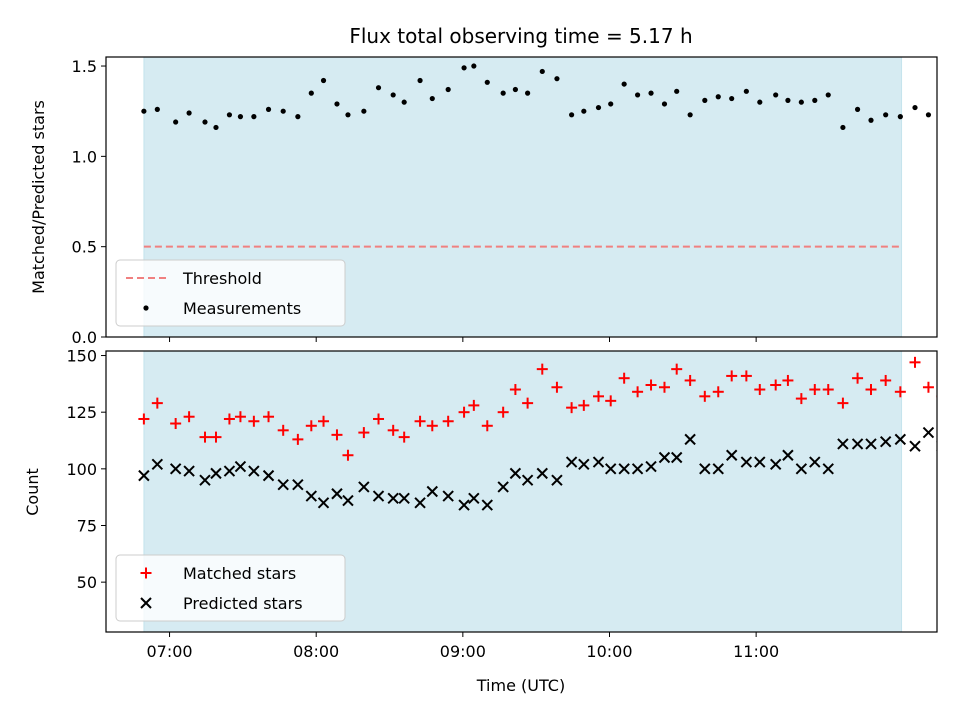 Image resolution: width=960 pixels, height=724 pixels. What do you see at coordinates (520, 36) in the screenshot?
I see `chart-title: Flux total observing time = 5.17 h` at bounding box center [520, 36].